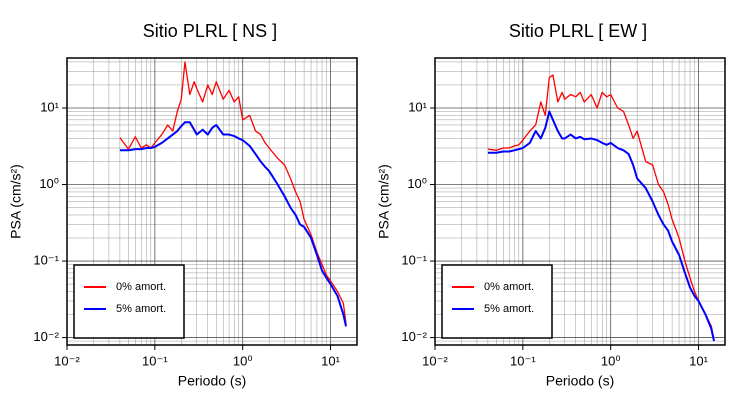 The image size is (730, 400). What do you see at coordinates (578, 31) in the screenshot?
I see `chart-title: Sitio PLRL [ EW ]` at bounding box center [578, 31].